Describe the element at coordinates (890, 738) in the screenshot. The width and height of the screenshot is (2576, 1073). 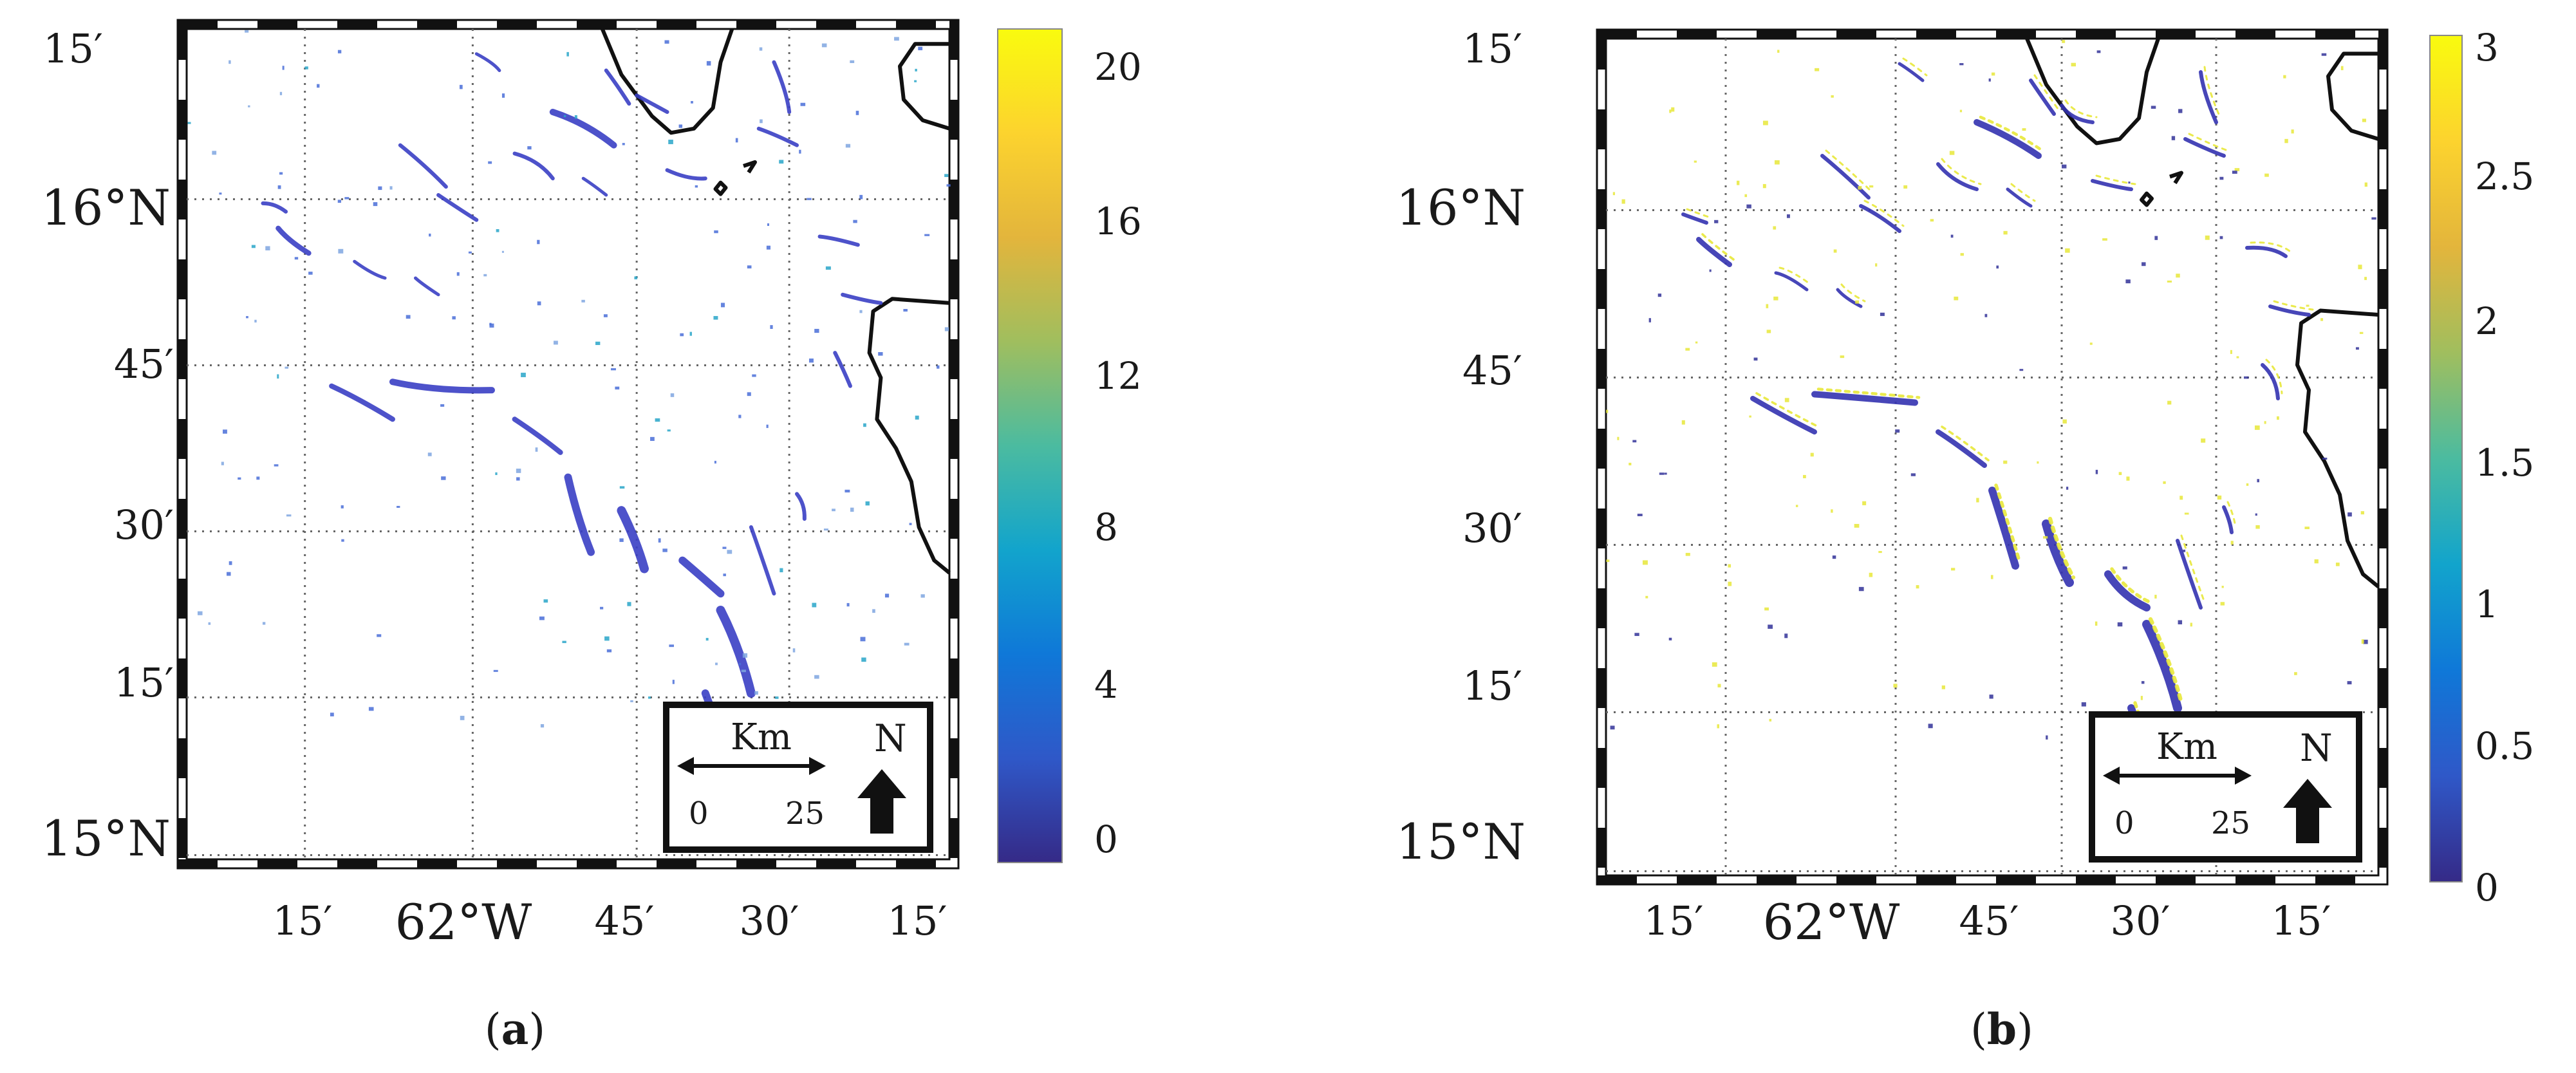
I see `north-label: N` at that location.